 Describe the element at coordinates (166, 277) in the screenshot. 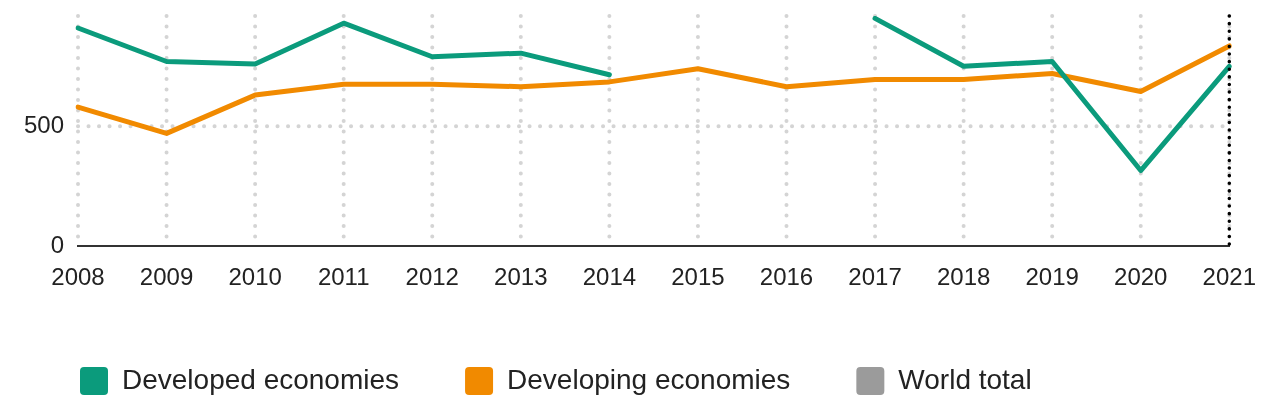

I see `x-tick-label: 2009` at that location.